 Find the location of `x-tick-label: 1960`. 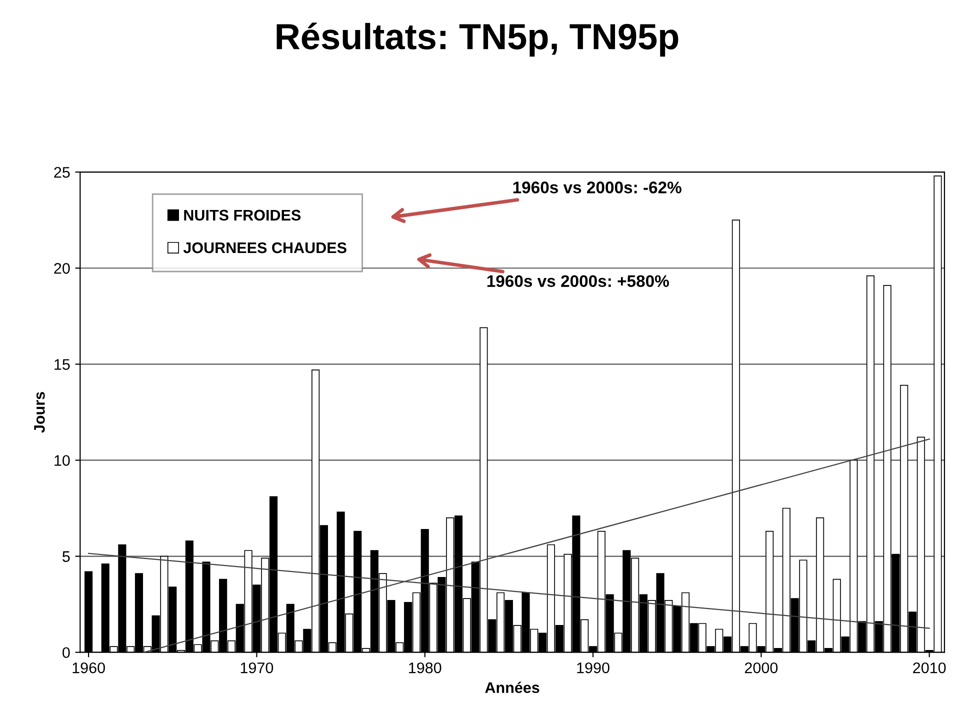

x-tick-label: 1960 is located at coordinates (88, 668).